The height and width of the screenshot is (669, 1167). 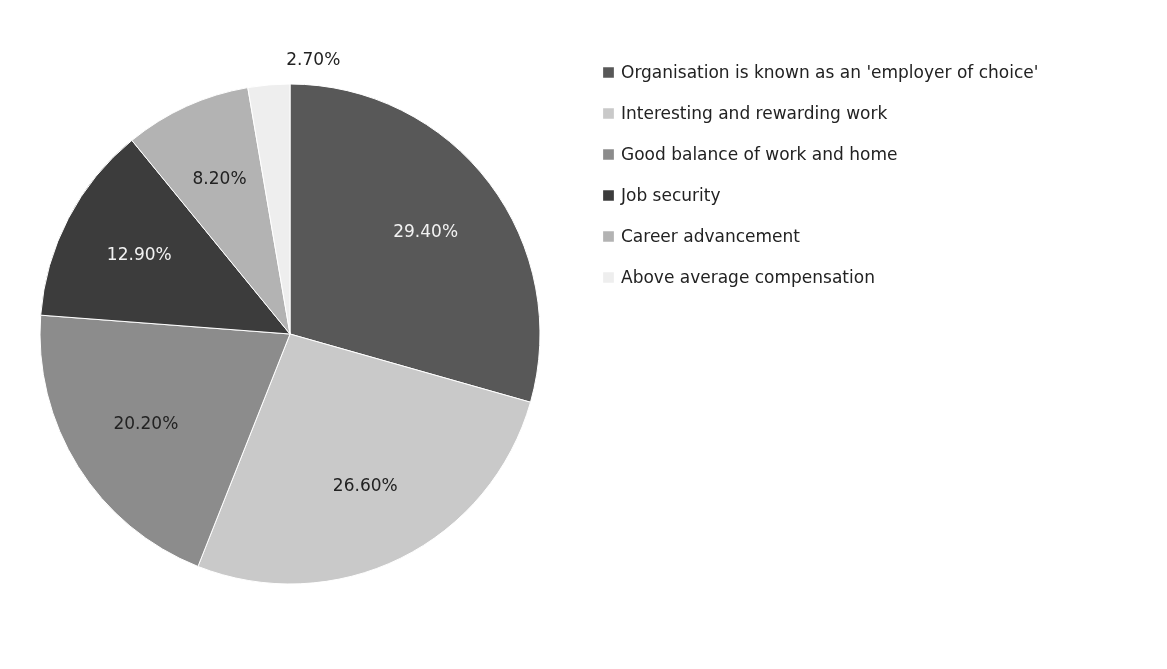 I want to click on legend-label: Job security, so click(x=670, y=194).